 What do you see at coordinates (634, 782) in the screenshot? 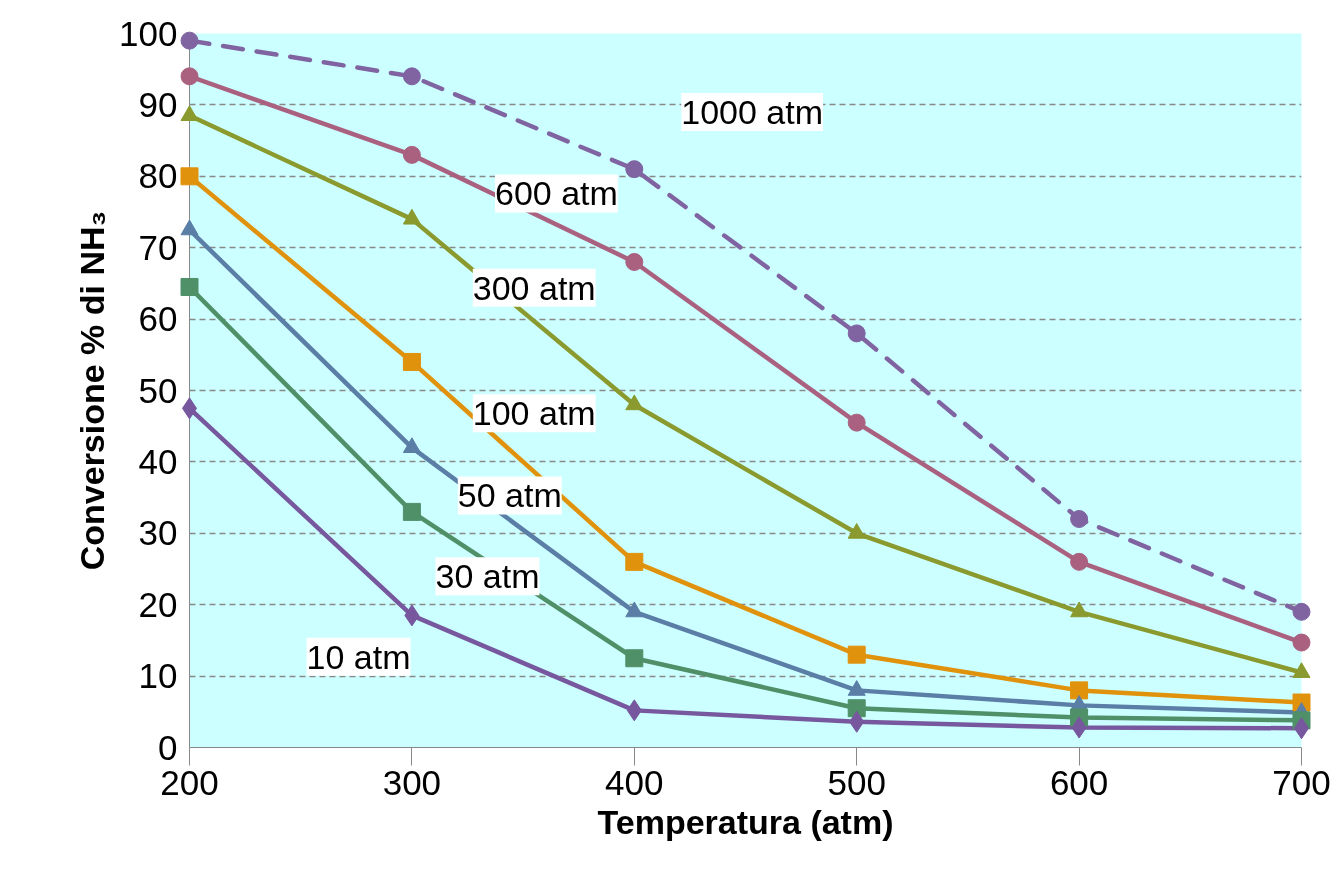
I see `x-tick-label: 400` at bounding box center [634, 782].